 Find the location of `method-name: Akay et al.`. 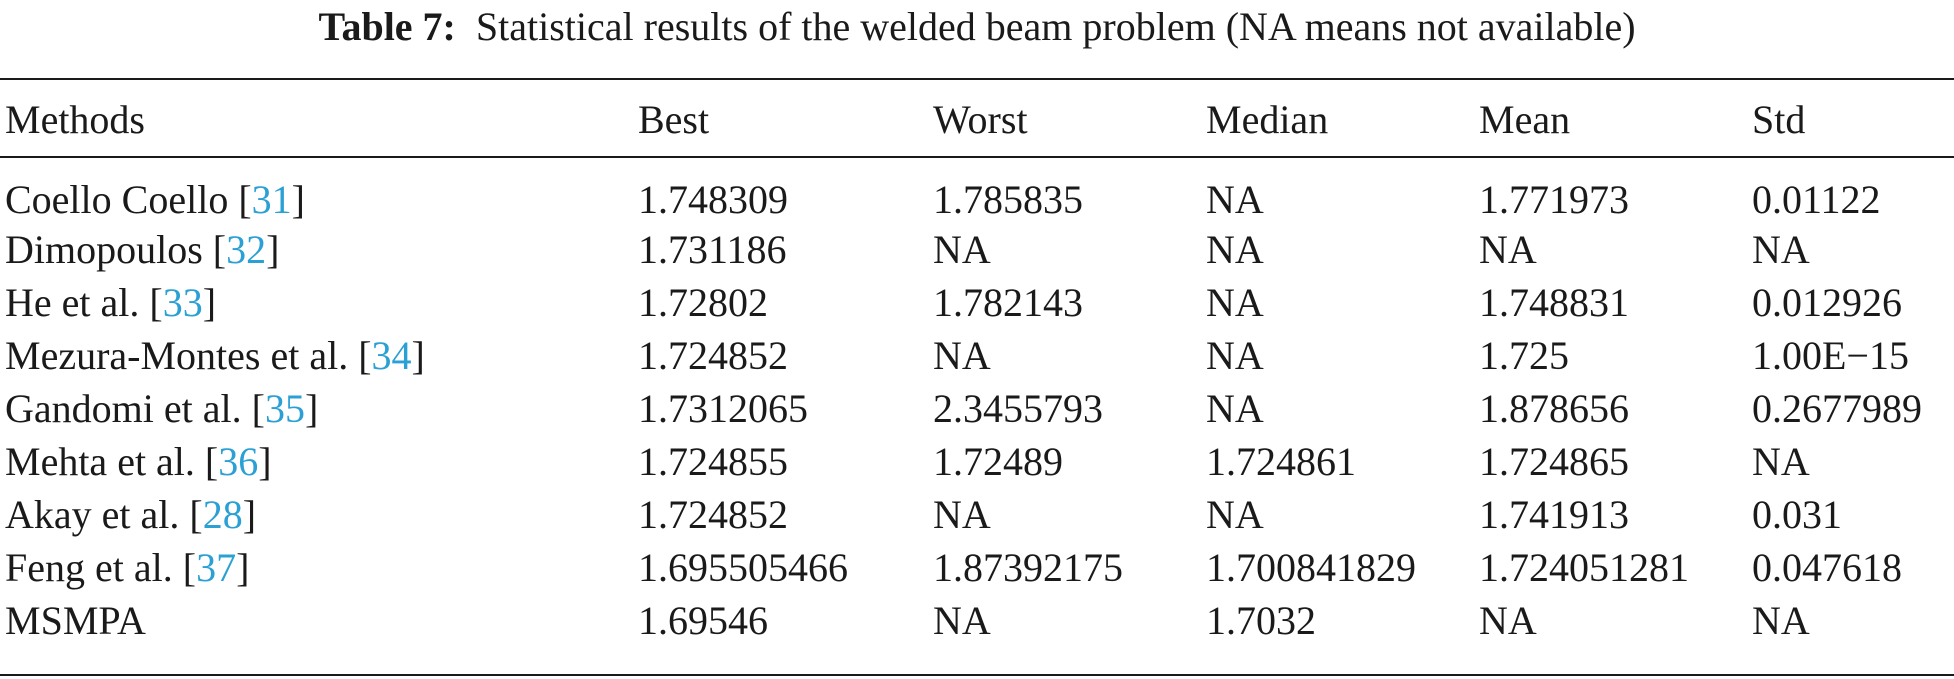

method-name: Akay et al. is located at coordinates (92, 514).